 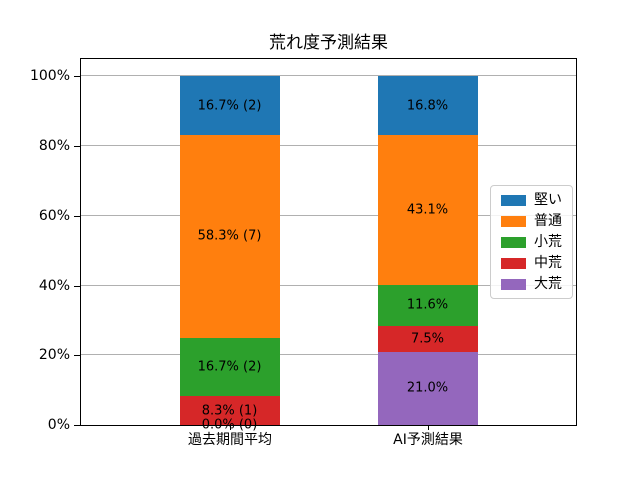 I want to click on bar-segment-大荒, so click(x=427, y=388).